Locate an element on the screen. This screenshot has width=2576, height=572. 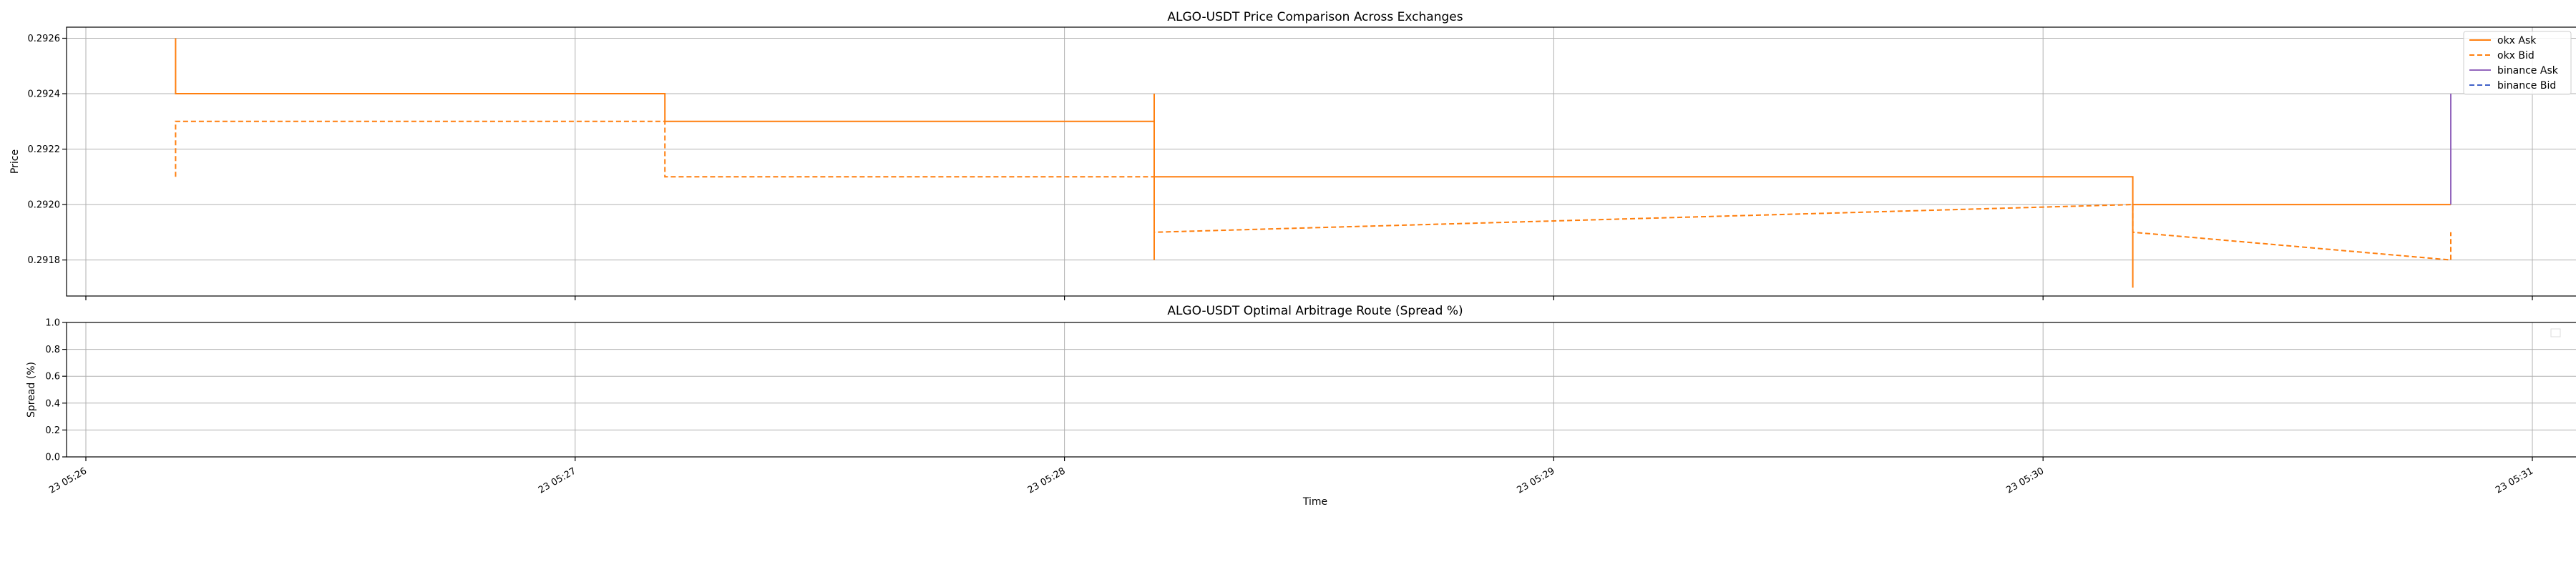
price-y-axis-label: Price is located at coordinates (15, 161).